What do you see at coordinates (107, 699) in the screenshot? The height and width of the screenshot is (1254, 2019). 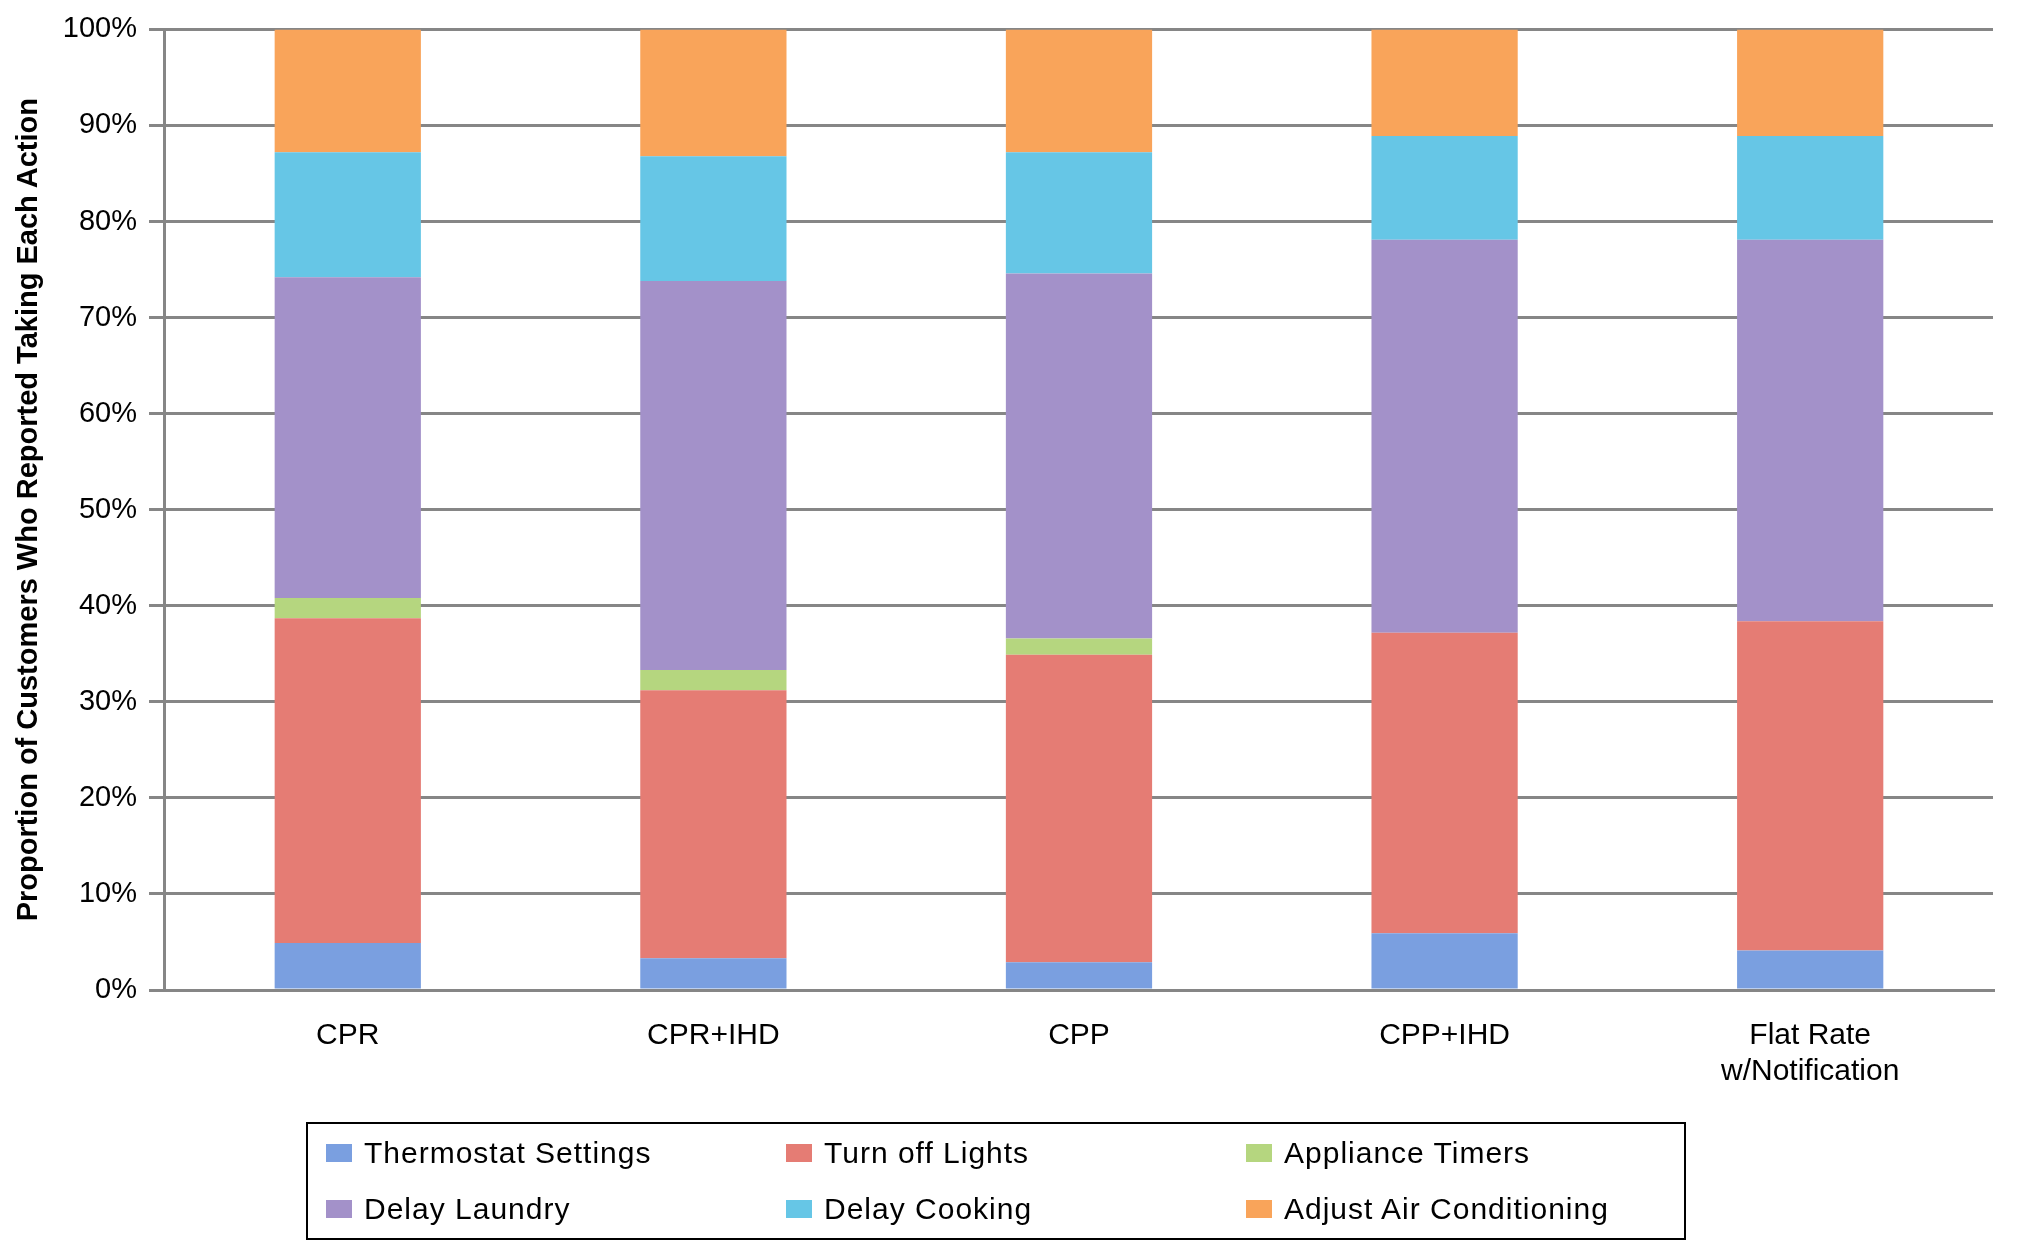 I see `y-tick-label: 30%` at bounding box center [107, 699].